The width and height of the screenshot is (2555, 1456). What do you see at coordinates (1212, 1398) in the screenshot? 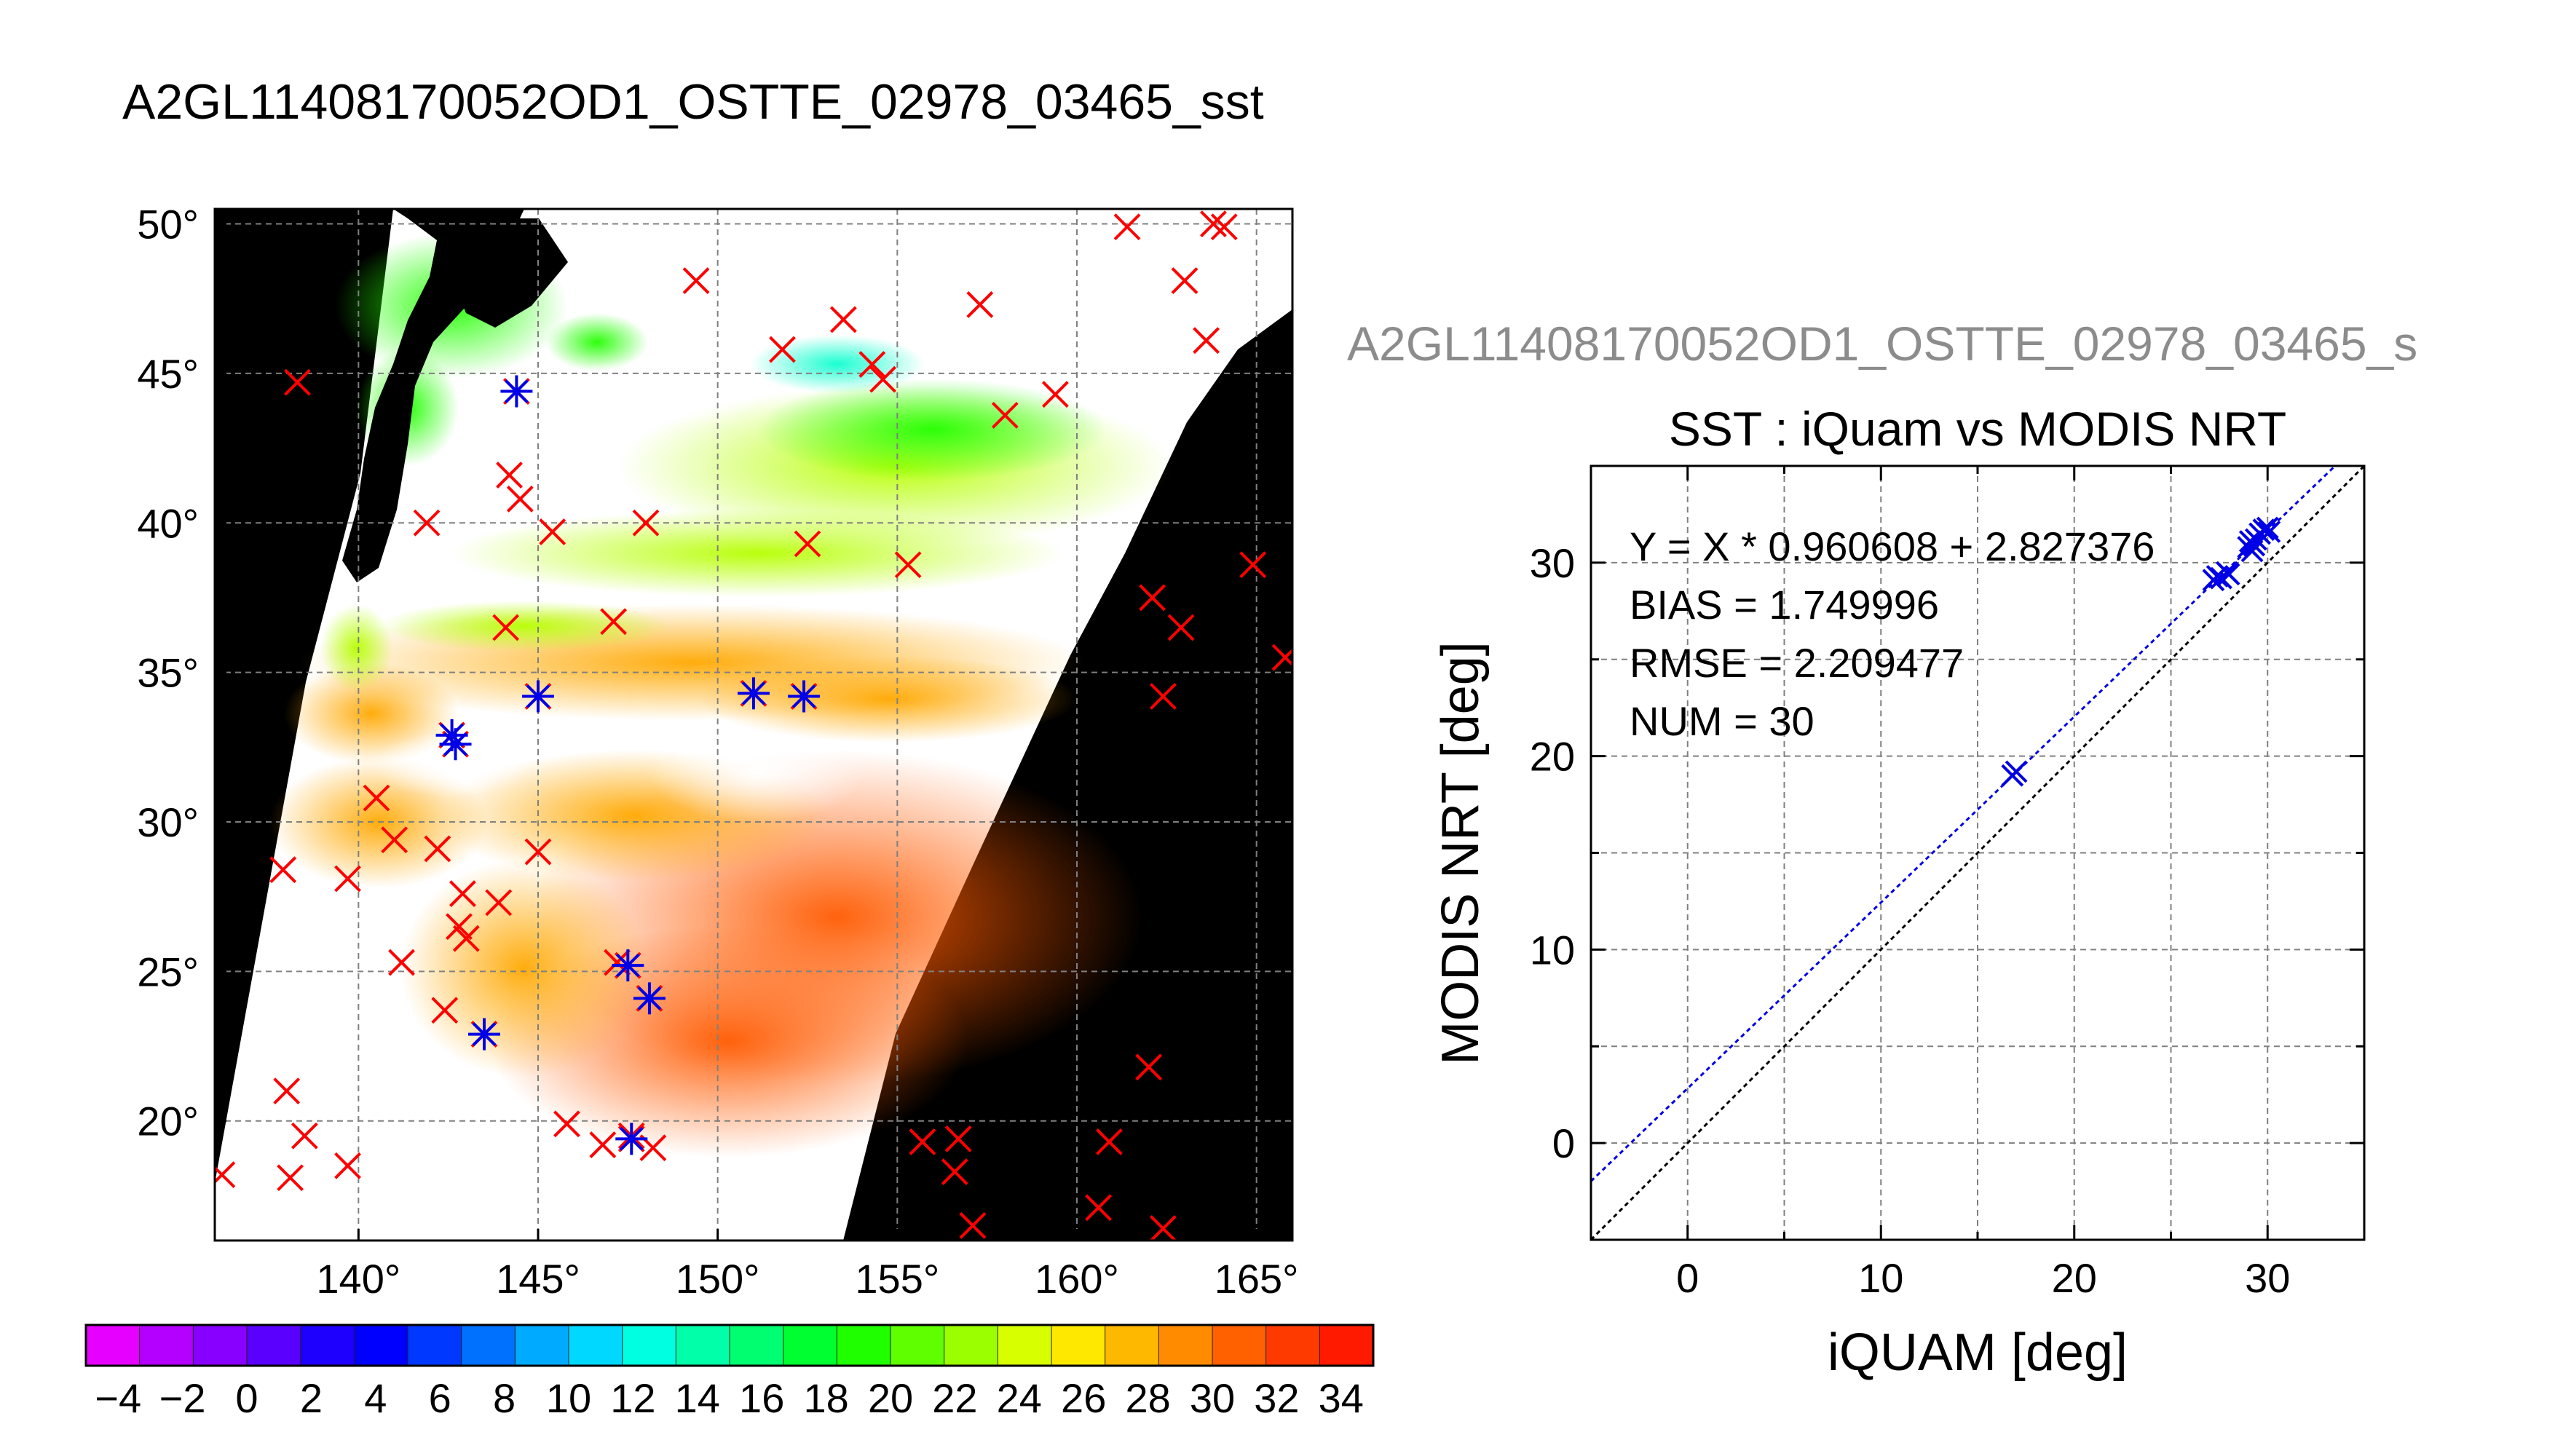
I see `colorbar-tick-label: 30` at bounding box center [1212, 1398].